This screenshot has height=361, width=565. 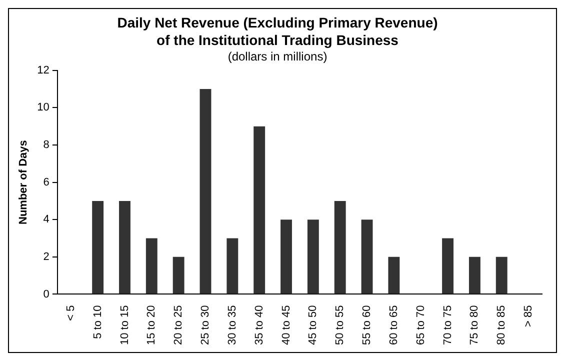 What do you see at coordinates (46, 256) in the screenshot?
I see `y-tick-label: 2` at bounding box center [46, 256].